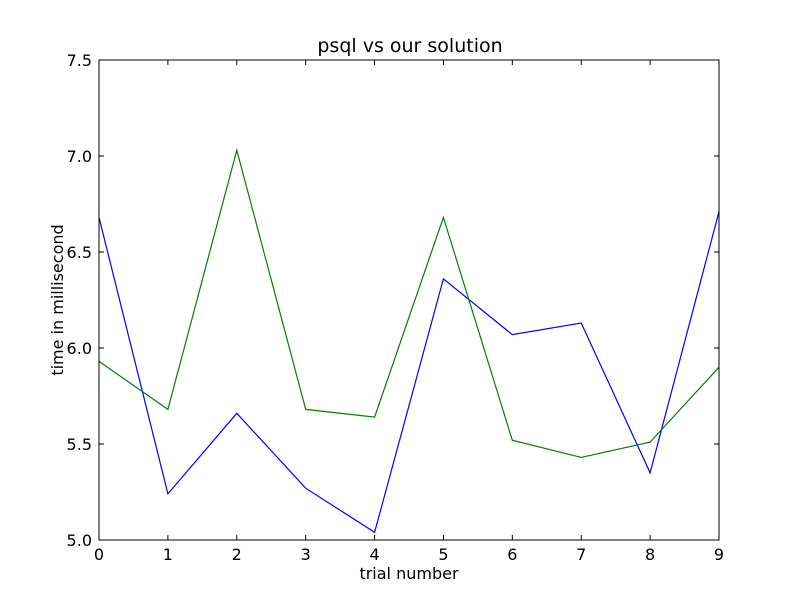 The height and width of the screenshot is (600, 800). What do you see at coordinates (57, 299) in the screenshot?
I see `y-axis-label: time in millisecond` at bounding box center [57, 299].